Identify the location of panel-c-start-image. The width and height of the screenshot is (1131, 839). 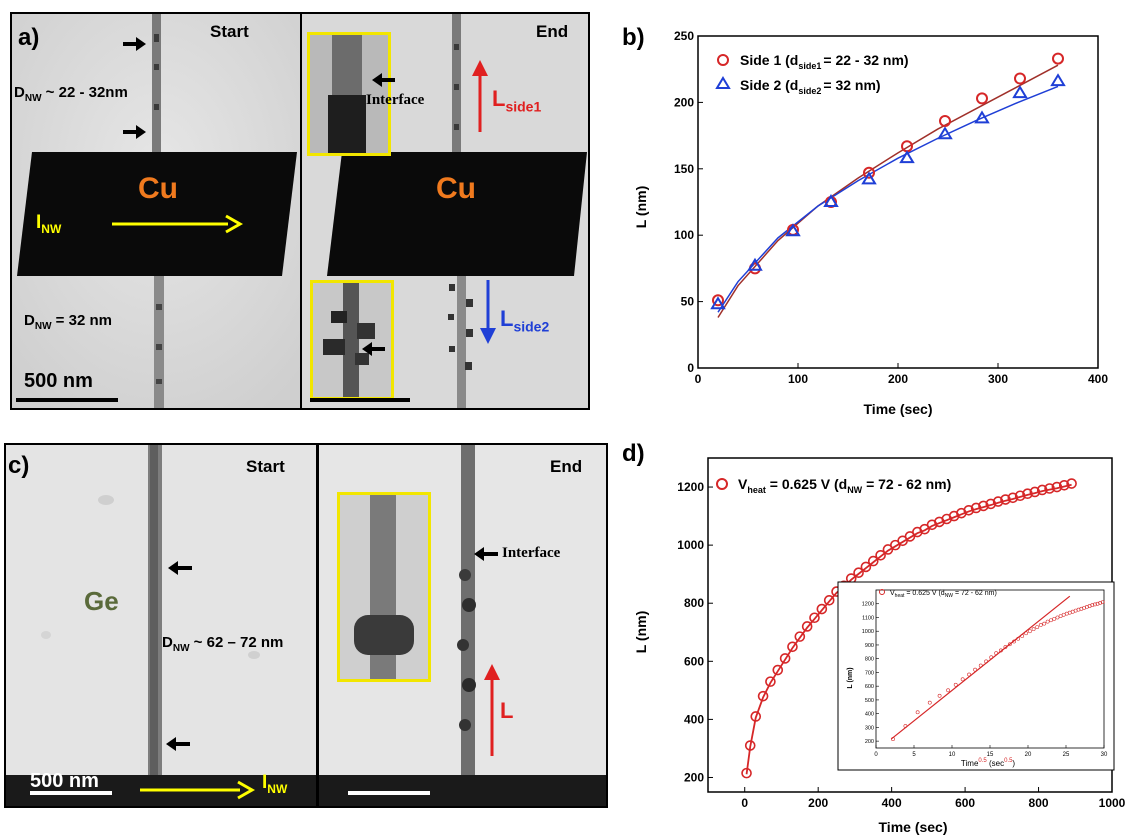
(161, 625).